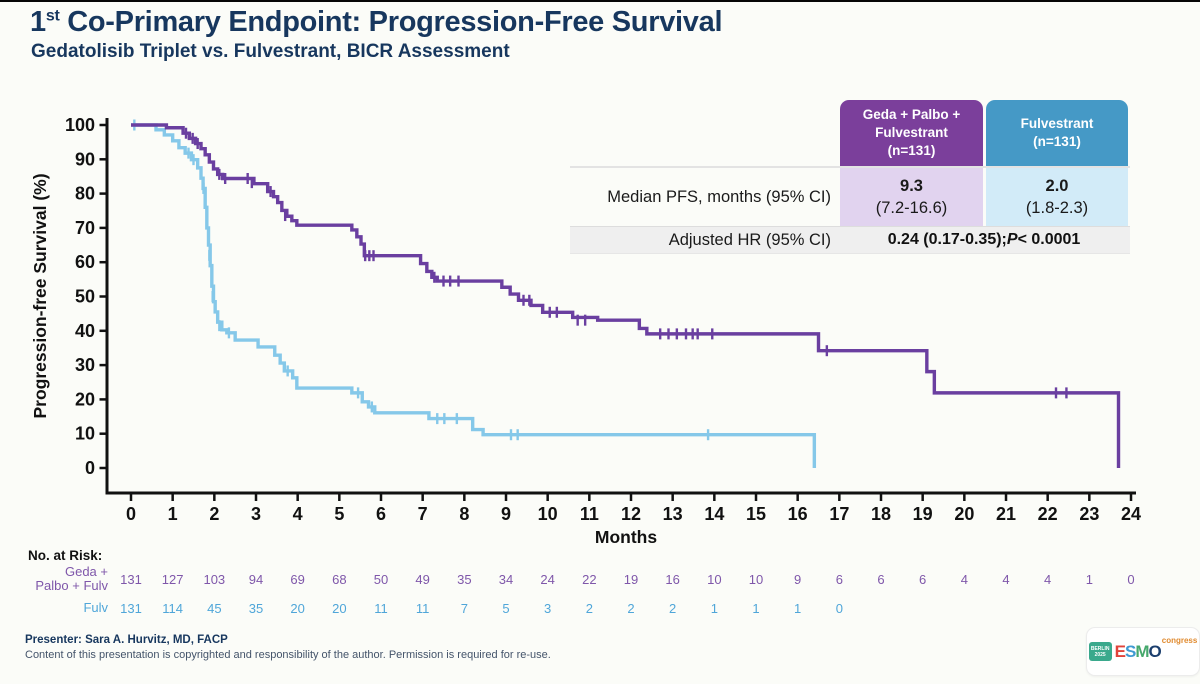 The width and height of the screenshot is (1200, 684). Describe the element at coordinates (464, 608) in the screenshot. I see `risk-value: 7` at that location.